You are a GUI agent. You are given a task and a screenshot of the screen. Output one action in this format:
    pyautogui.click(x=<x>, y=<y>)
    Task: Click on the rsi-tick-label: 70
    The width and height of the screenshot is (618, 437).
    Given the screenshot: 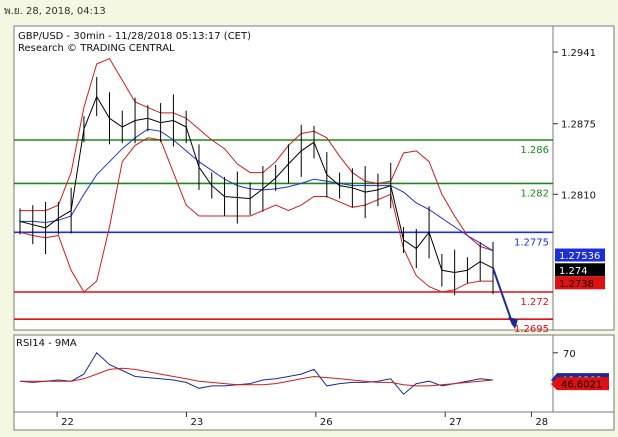 What is the action you would take?
    pyautogui.click(x=569, y=354)
    